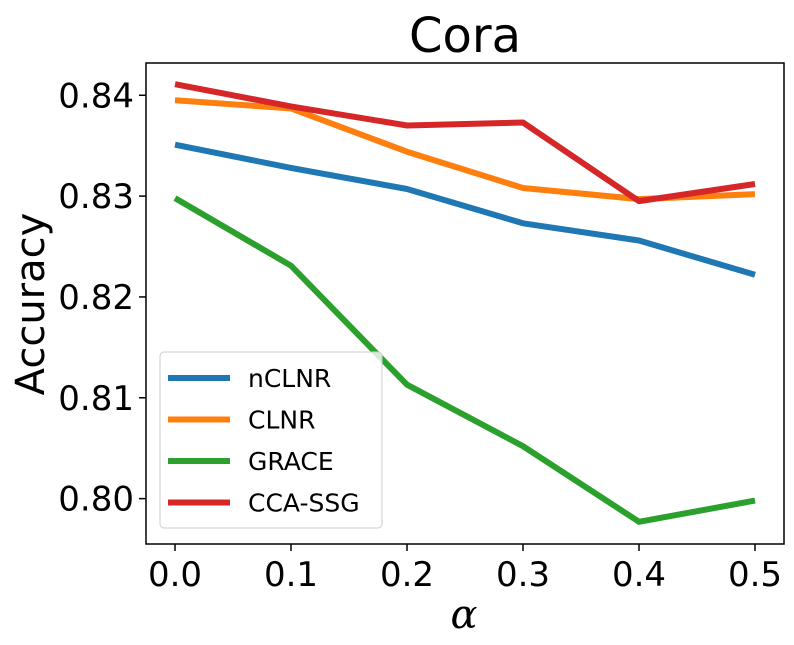 This screenshot has width=794, height=645. I want to click on x-tick-label: 0.2, so click(407, 575).